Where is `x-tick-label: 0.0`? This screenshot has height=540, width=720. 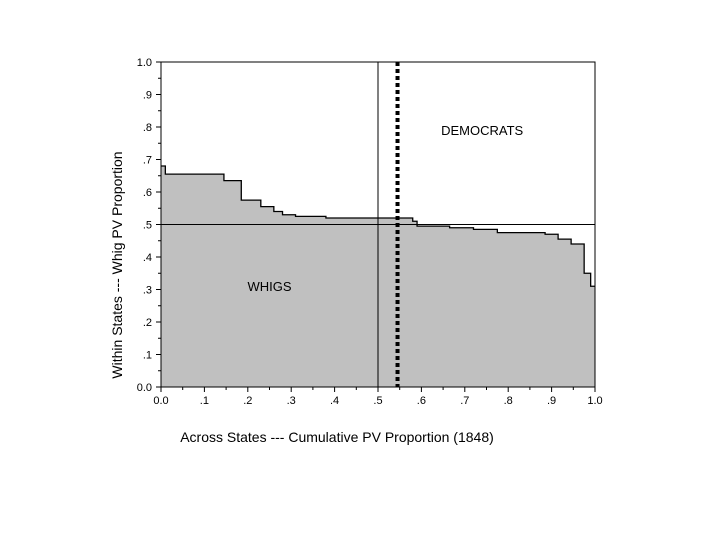
x-tick-label: 0.0 is located at coordinates (160, 401).